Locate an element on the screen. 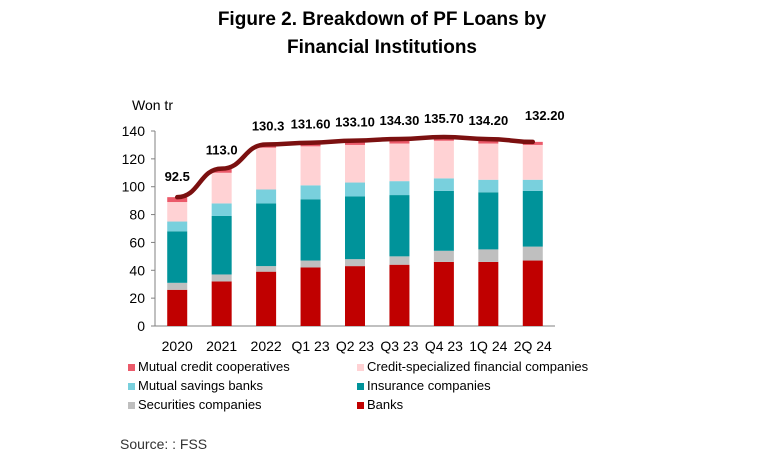 The image size is (764, 452). legend-label: Banks is located at coordinates (385, 404).